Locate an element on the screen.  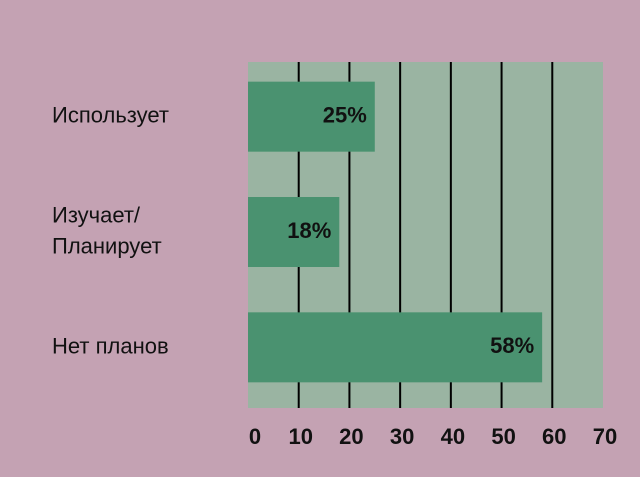
category-label: Использует is located at coordinates (110, 114).